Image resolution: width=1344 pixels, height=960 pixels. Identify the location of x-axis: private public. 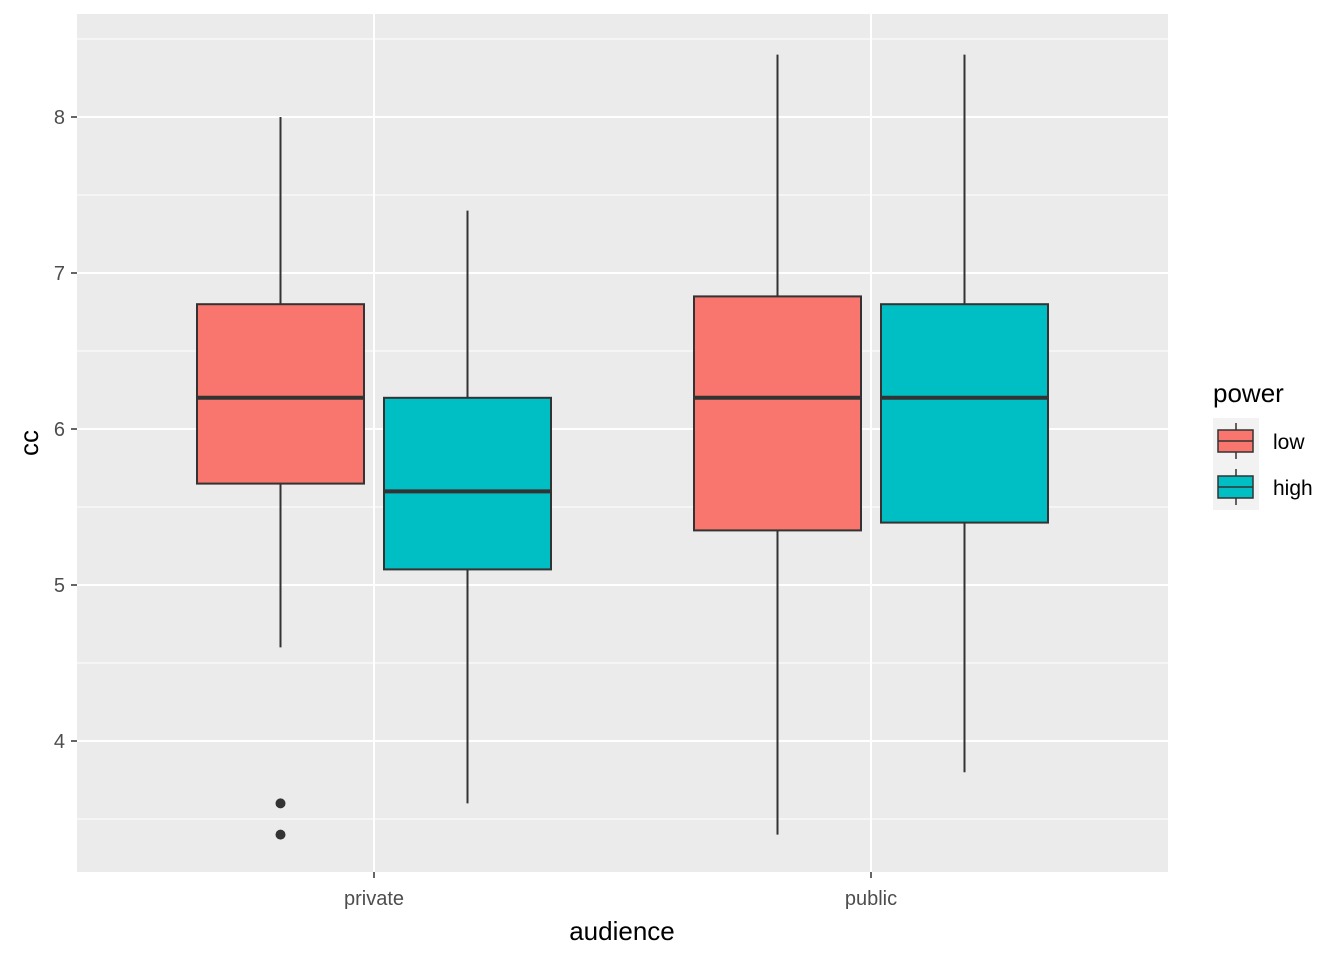
(620, 891).